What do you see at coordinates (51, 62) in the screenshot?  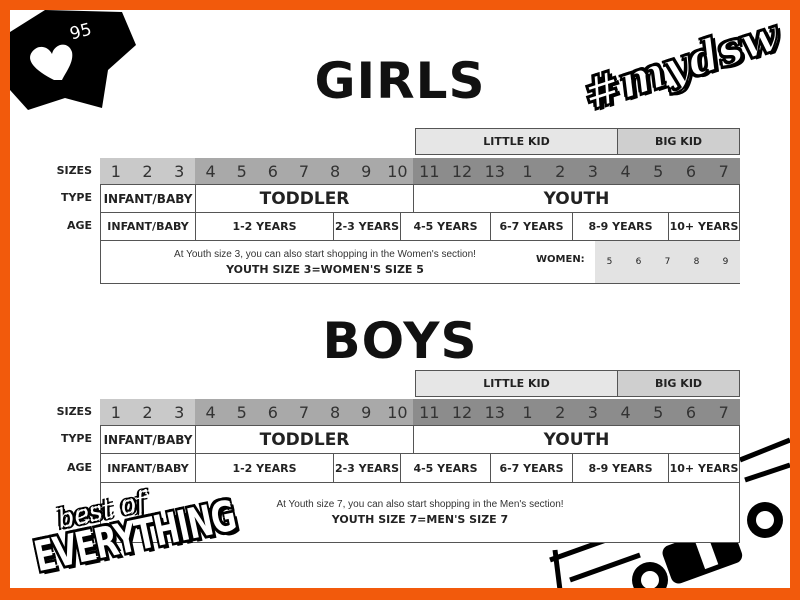 I see `heart-icon` at bounding box center [51, 62].